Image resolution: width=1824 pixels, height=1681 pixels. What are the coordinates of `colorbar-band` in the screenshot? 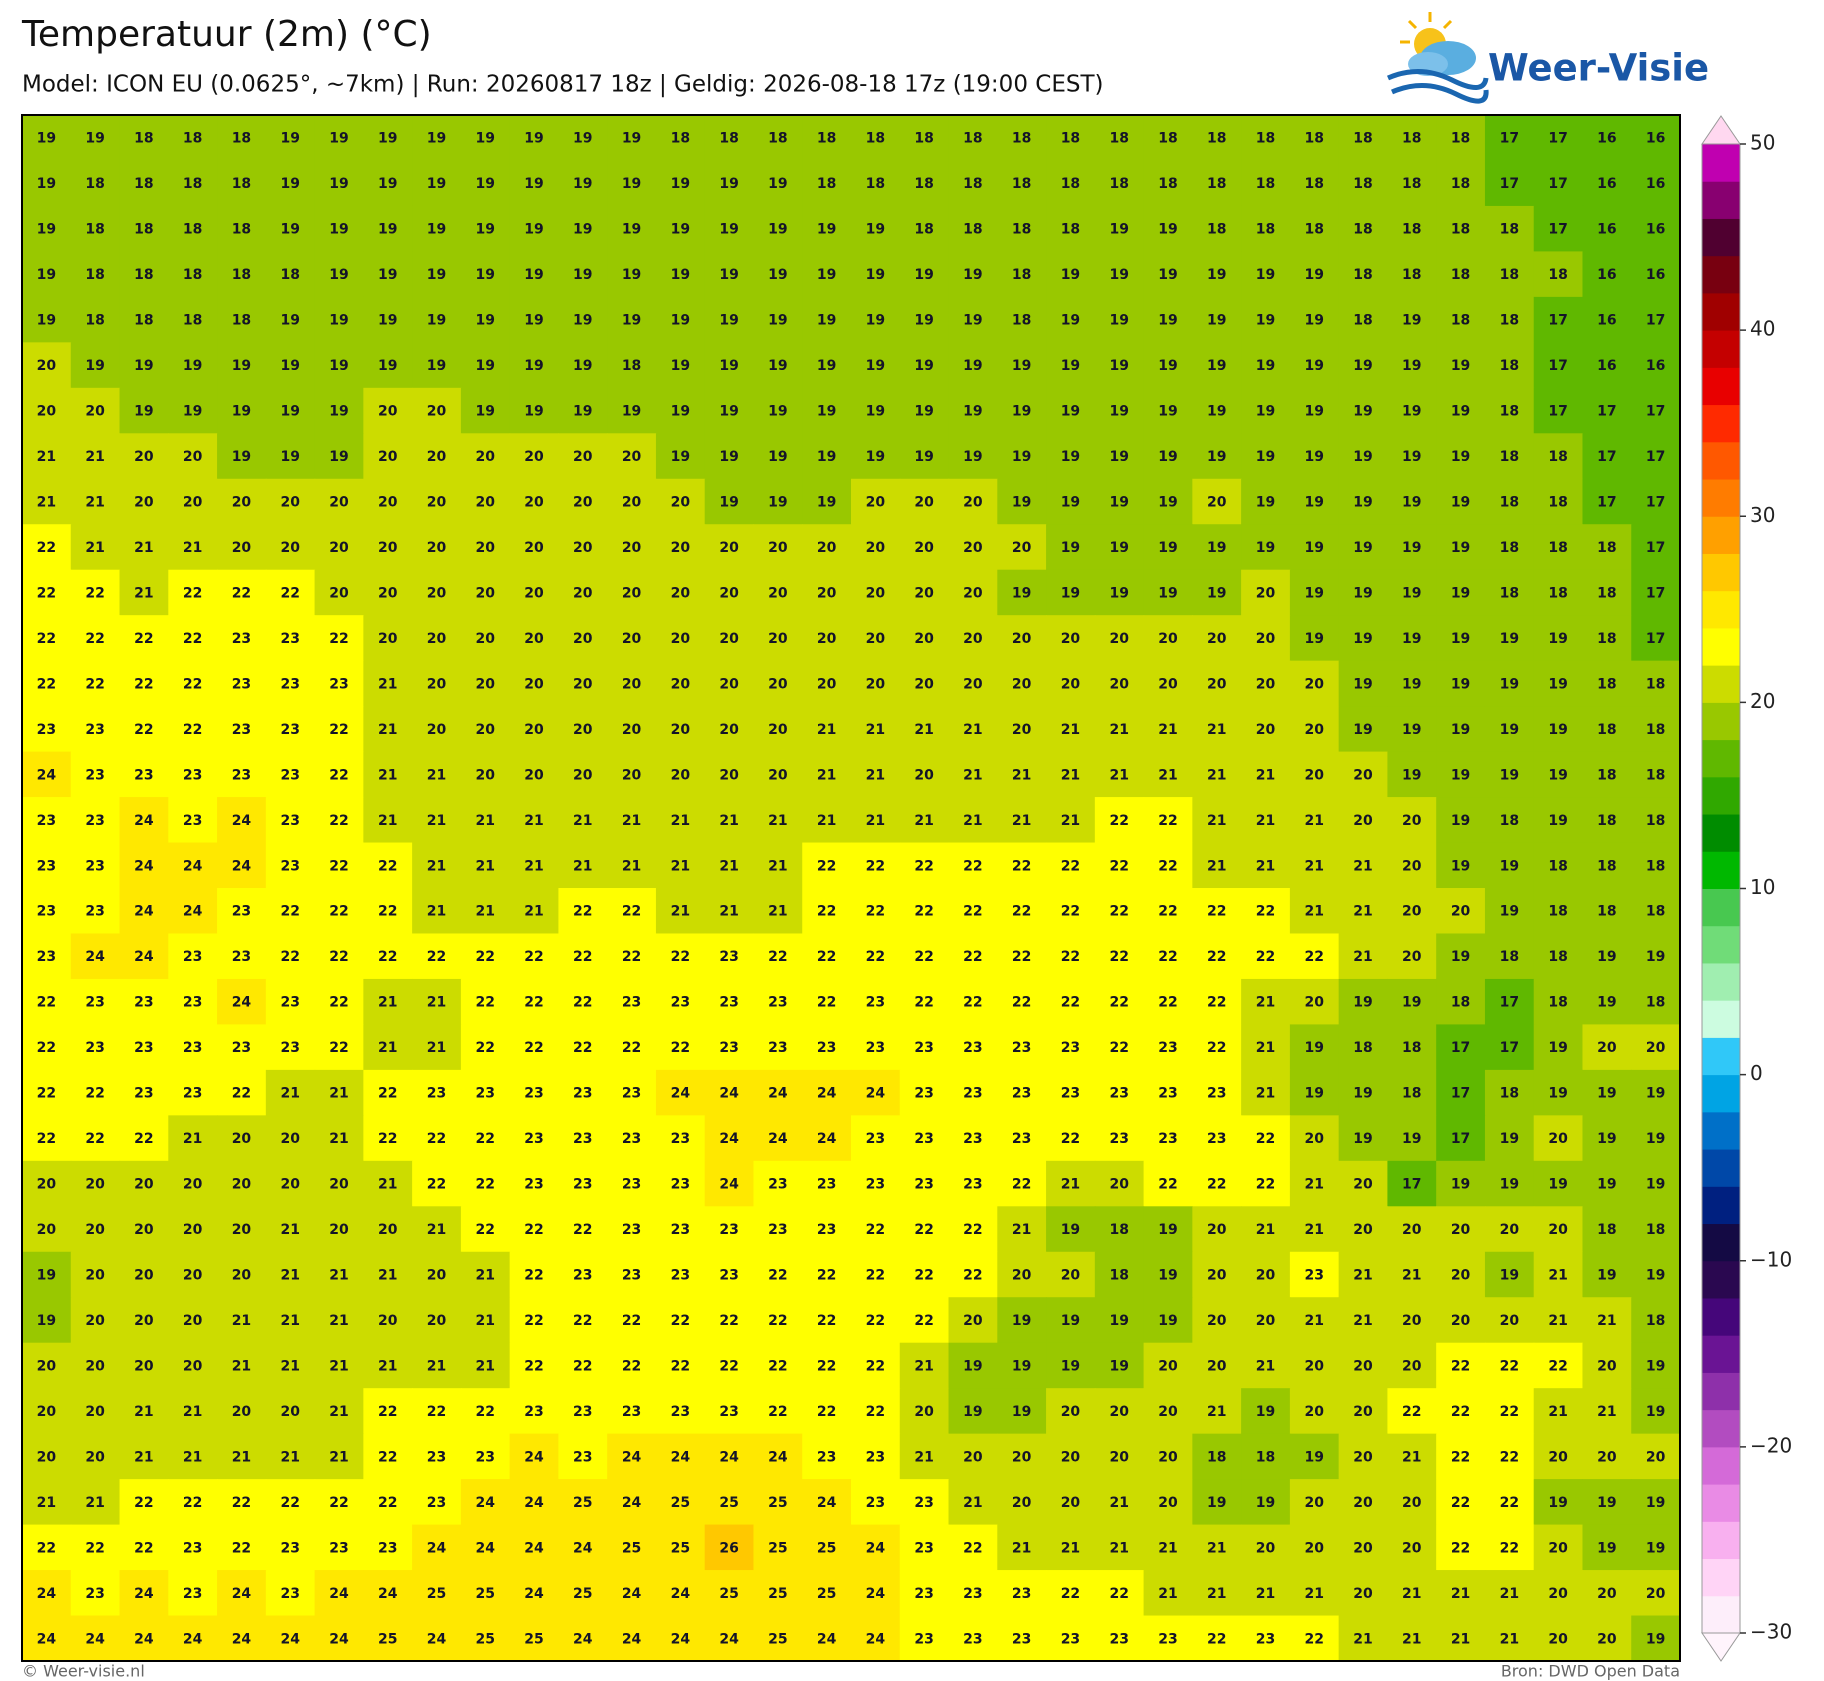 It's located at (1721, 349).